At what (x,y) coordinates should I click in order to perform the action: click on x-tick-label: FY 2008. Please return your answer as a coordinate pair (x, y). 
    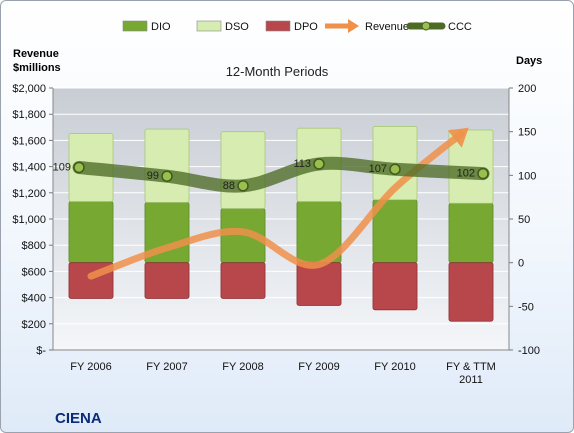
    Looking at the image, I should click on (242, 367).